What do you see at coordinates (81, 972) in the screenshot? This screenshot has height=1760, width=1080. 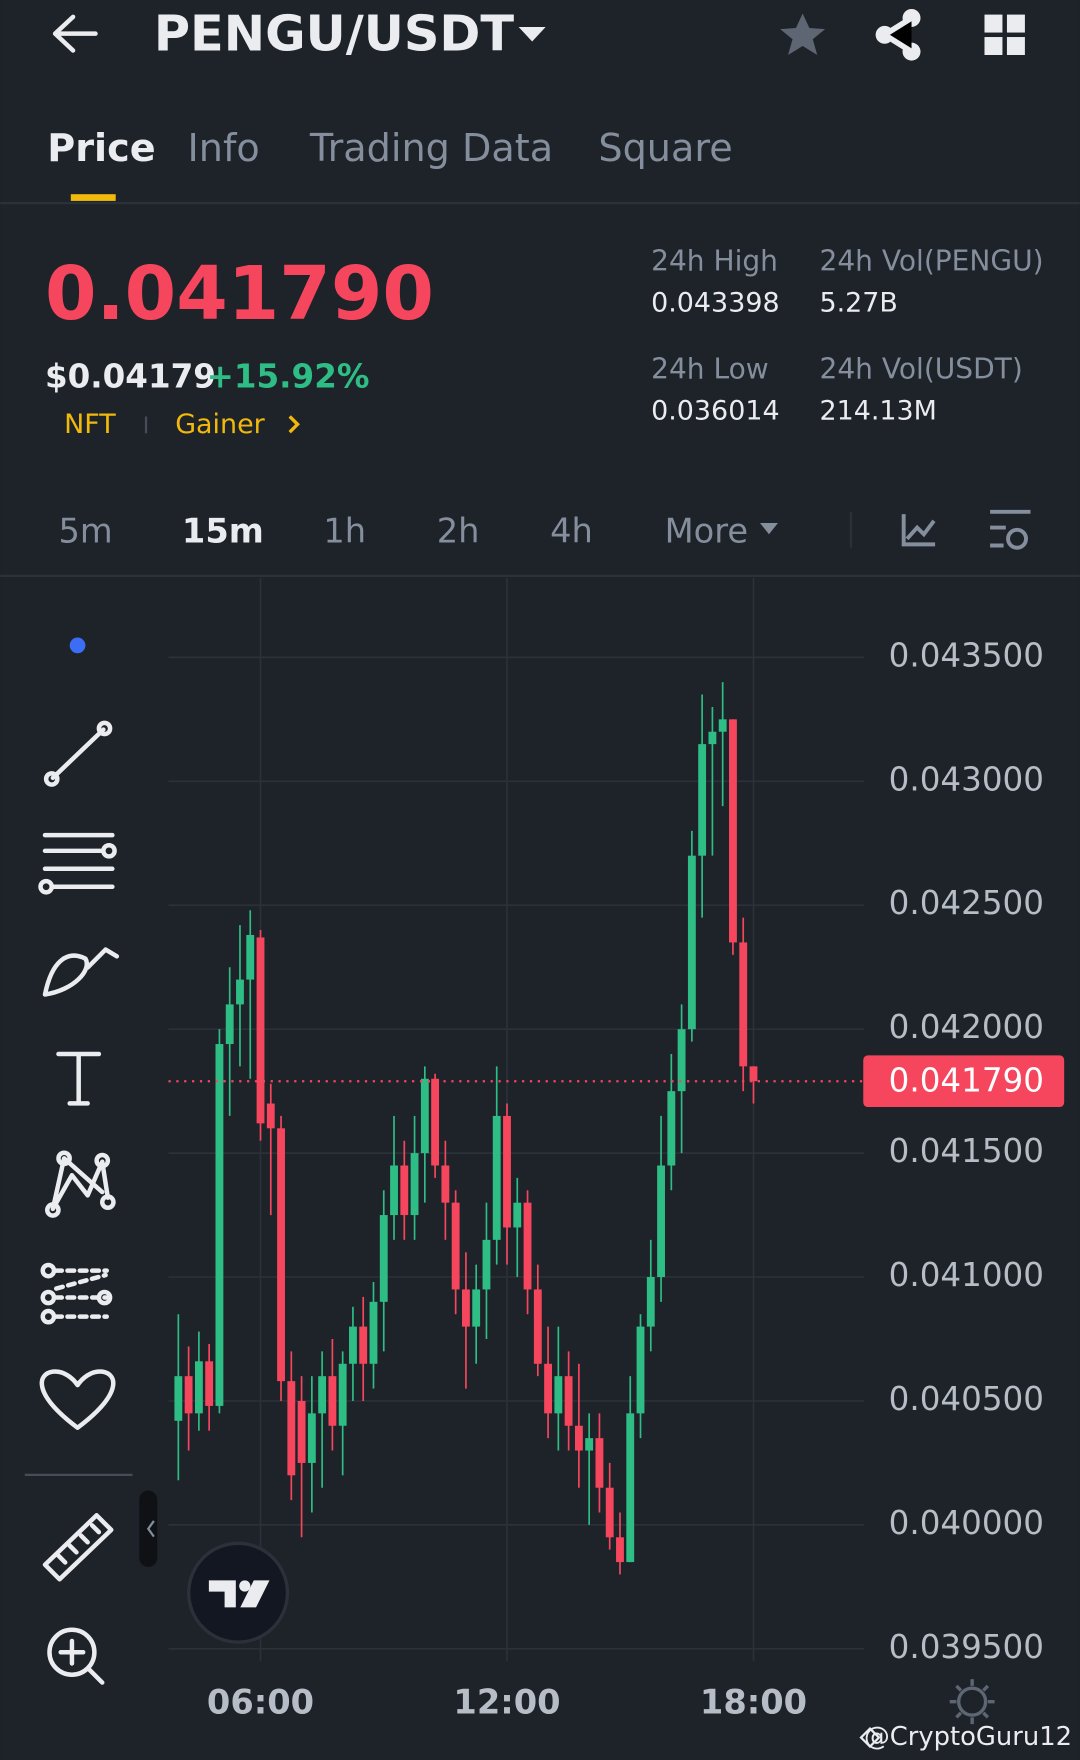 I see `brush-tool` at bounding box center [81, 972].